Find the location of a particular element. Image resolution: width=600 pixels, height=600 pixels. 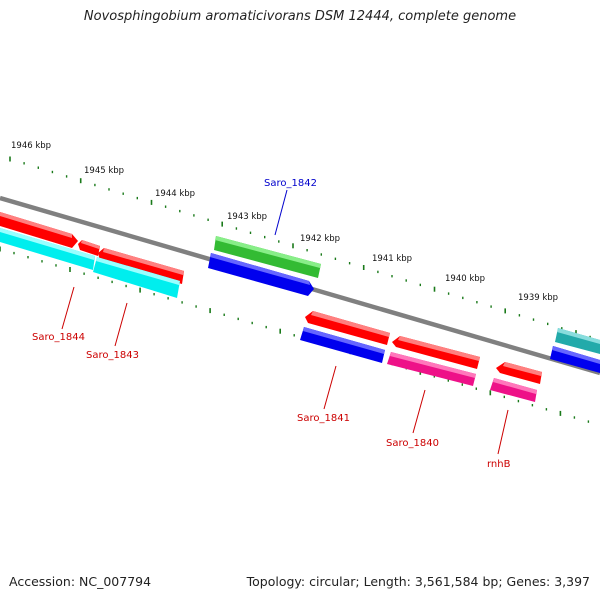

gene-saro-1840-pink is located at coordinates (431, 369).